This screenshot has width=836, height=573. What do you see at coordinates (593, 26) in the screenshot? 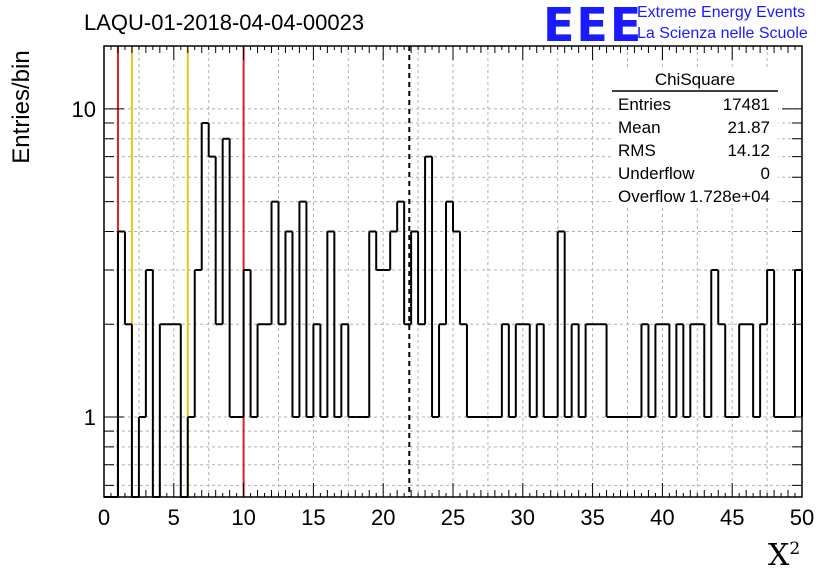
I see `eee-logo: EEE` at bounding box center [593, 26].